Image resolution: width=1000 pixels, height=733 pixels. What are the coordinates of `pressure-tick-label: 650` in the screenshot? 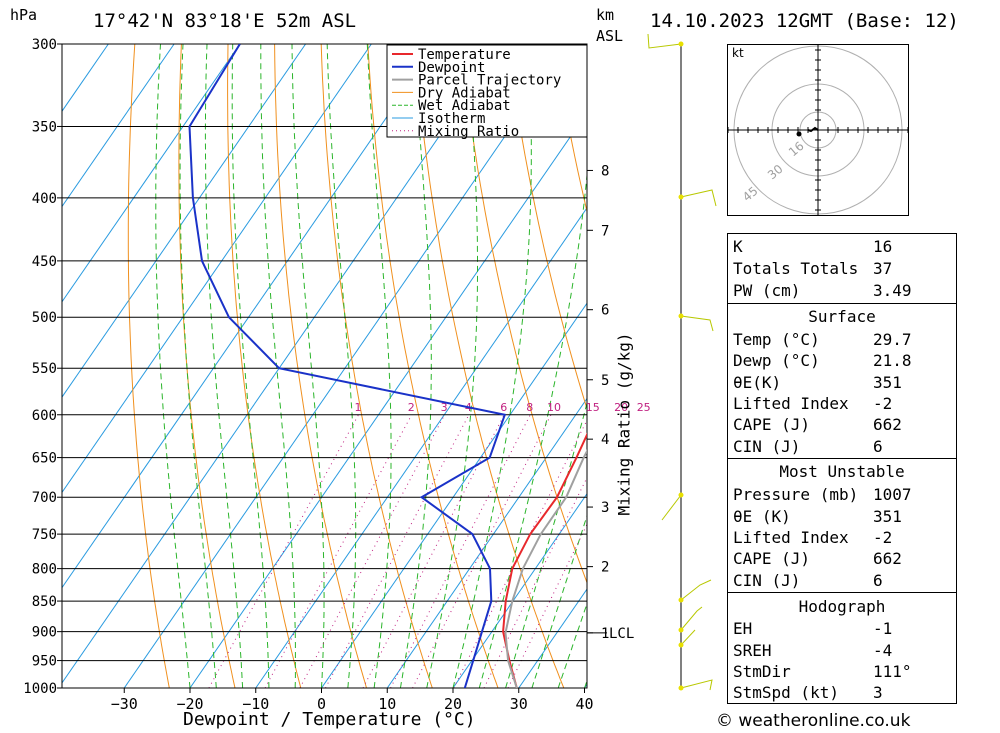 It's located at (44, 459).